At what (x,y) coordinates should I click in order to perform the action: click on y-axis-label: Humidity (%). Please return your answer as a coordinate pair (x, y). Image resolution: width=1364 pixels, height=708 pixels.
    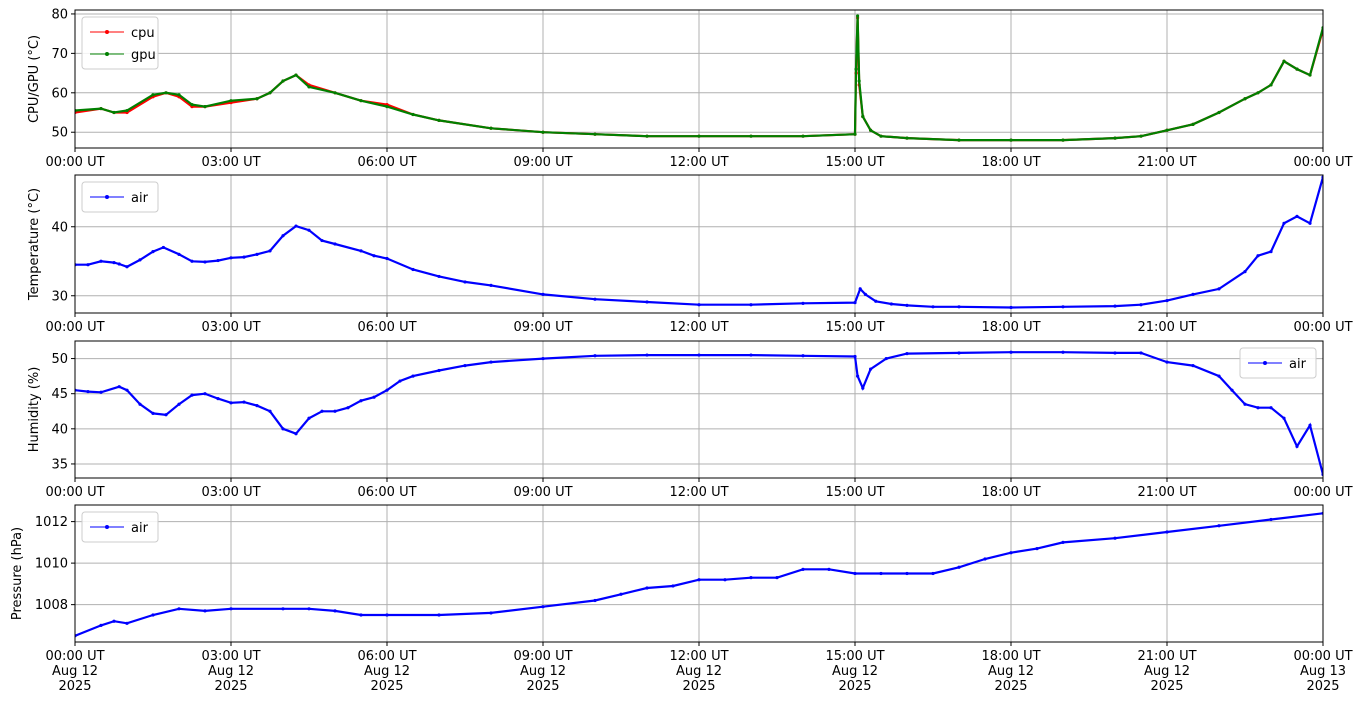
    Looking at the image, I should click on (34, 410).